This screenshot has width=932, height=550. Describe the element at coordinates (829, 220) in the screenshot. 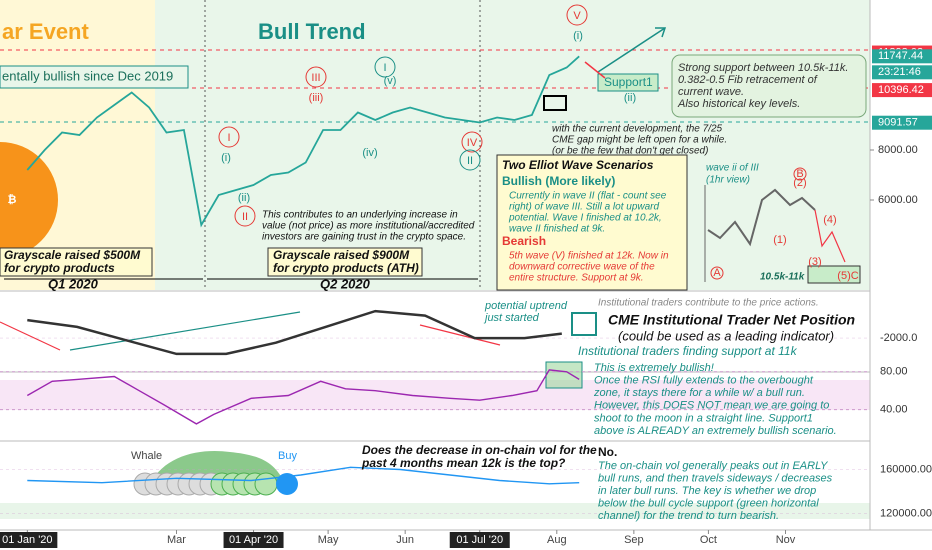

I see `inset-label: (4)` at that location.